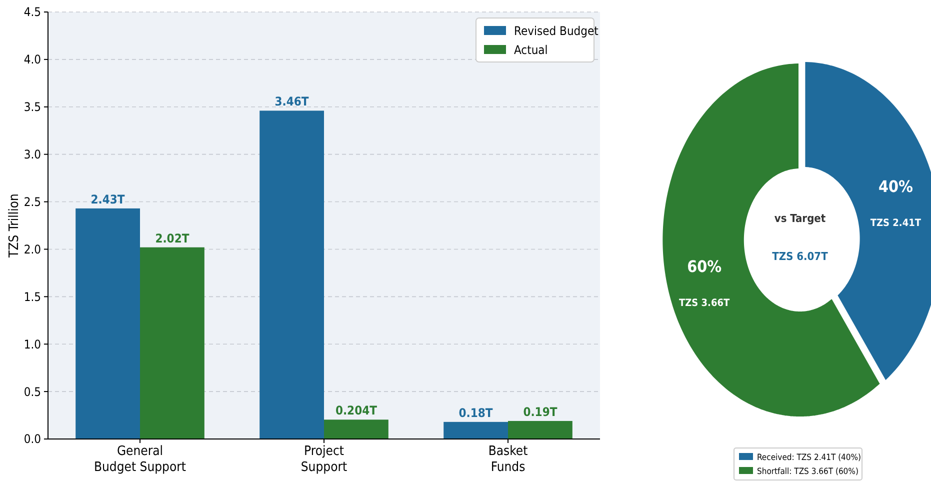 The height and width of the screenshot is (482, 931). Describe the element at coordinates (14, 226) in the screenshot. I see `y-axis-title: TZS Trillion` at that location.